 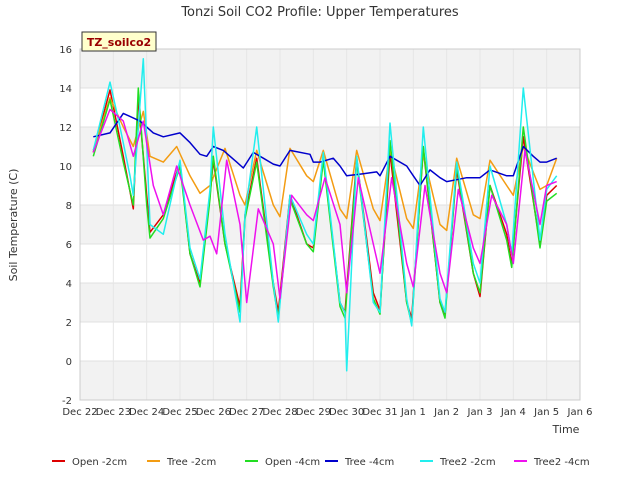 I want to click on x-tick-label: Dec 25, so click(x=179, y=412).